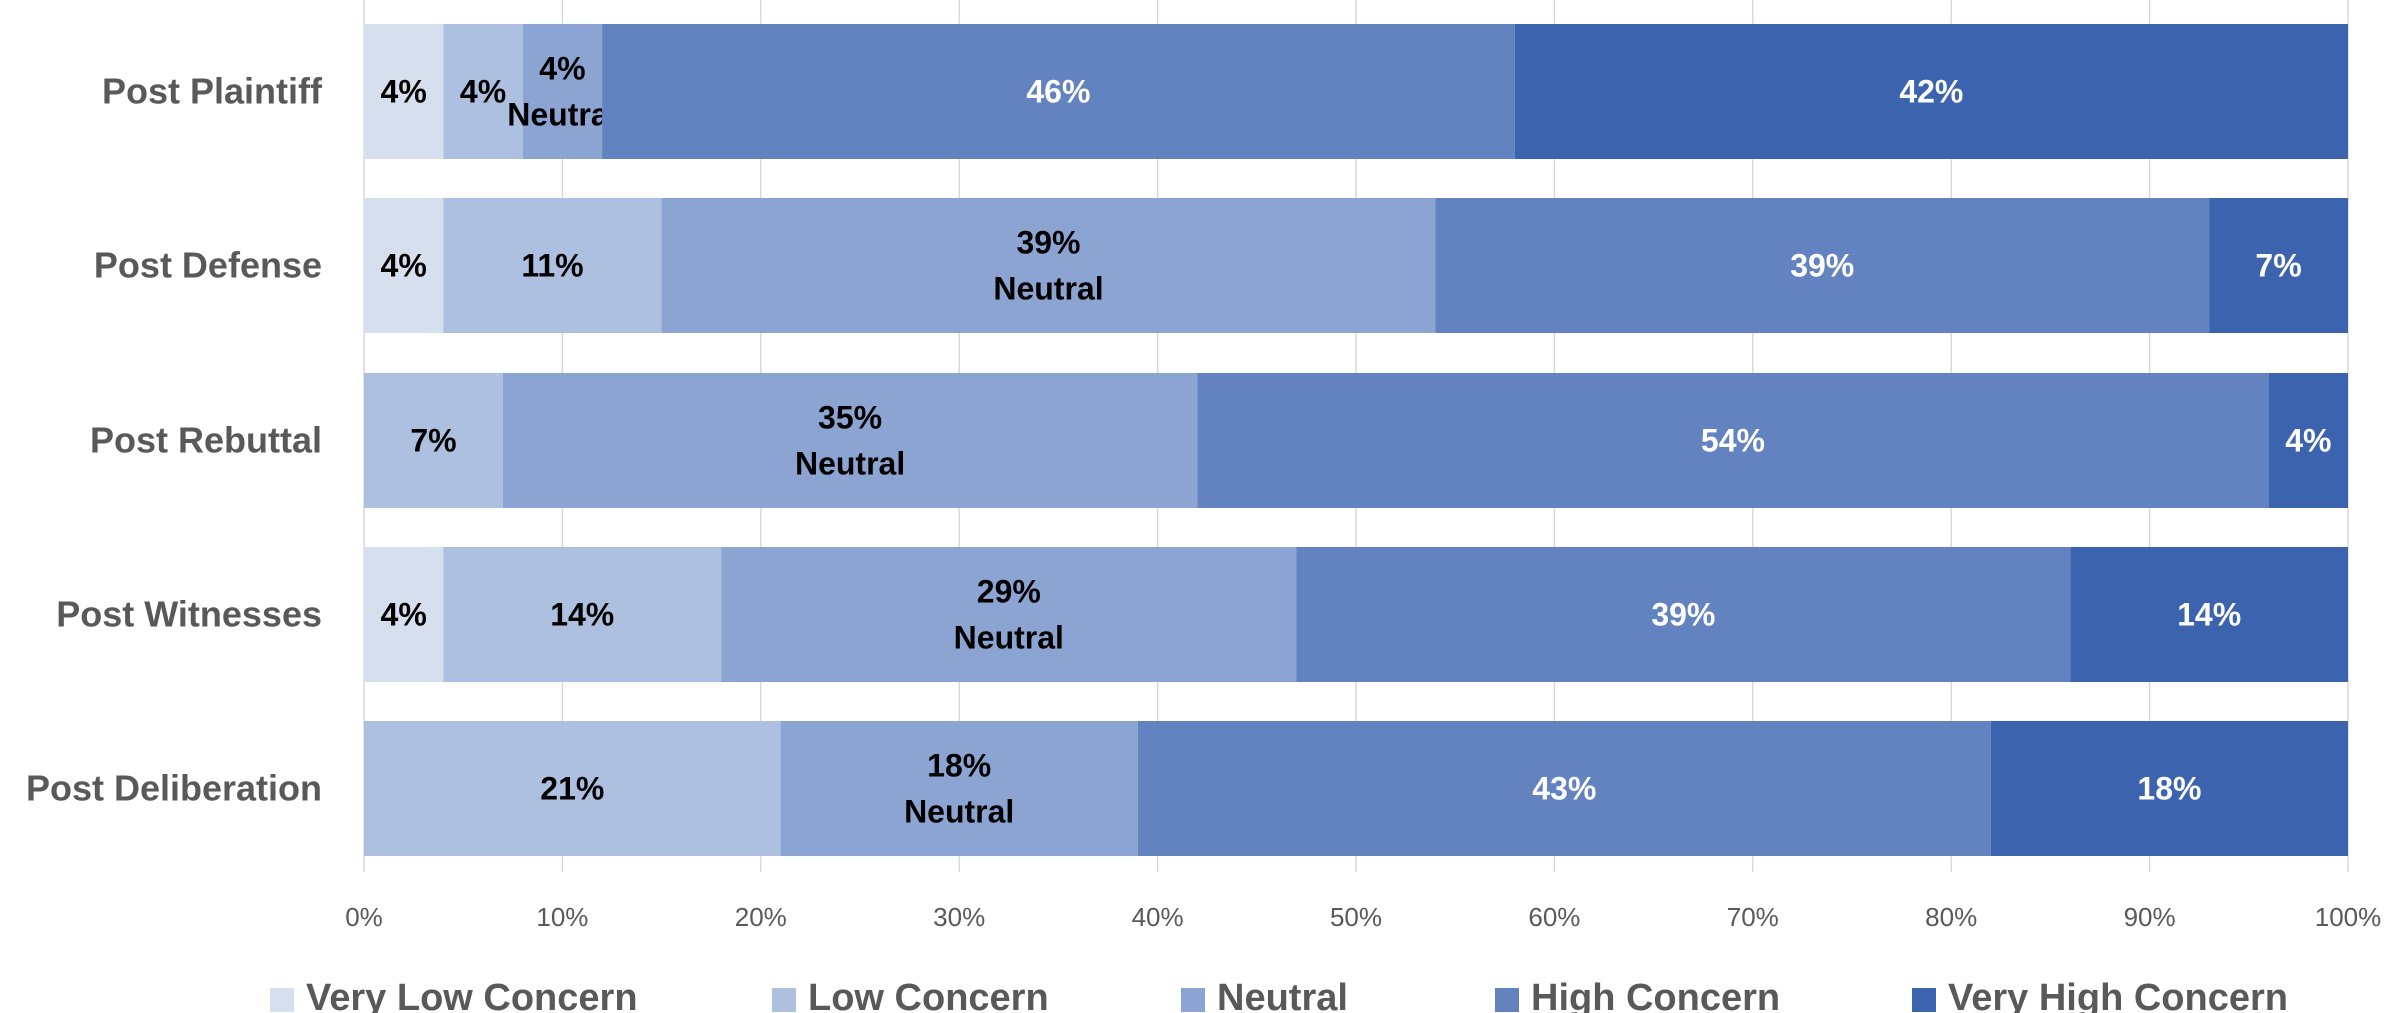 The height and width of the screenshot is (1013, 2402). I want to click on data-label: 54%, so click(1733, 441).